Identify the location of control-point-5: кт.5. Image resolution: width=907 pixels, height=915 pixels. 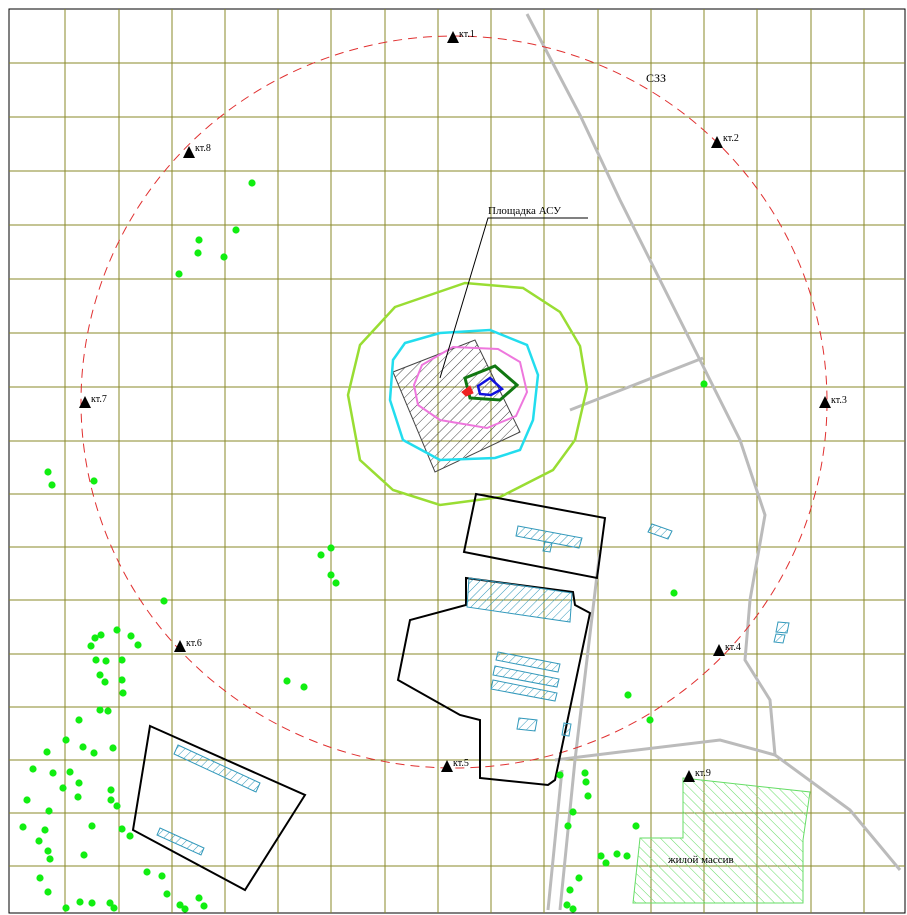
(455, 765).